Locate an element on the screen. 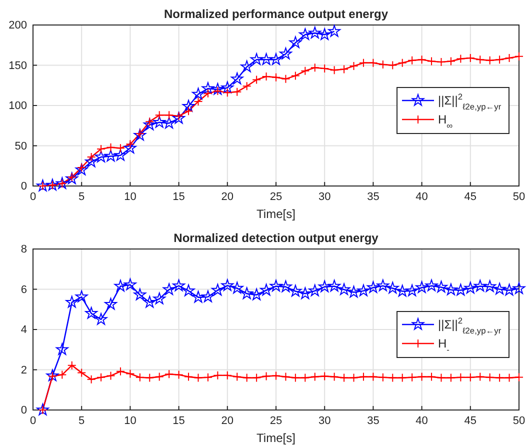  y-tick-label: 4 is located at coordinates (23, 330).